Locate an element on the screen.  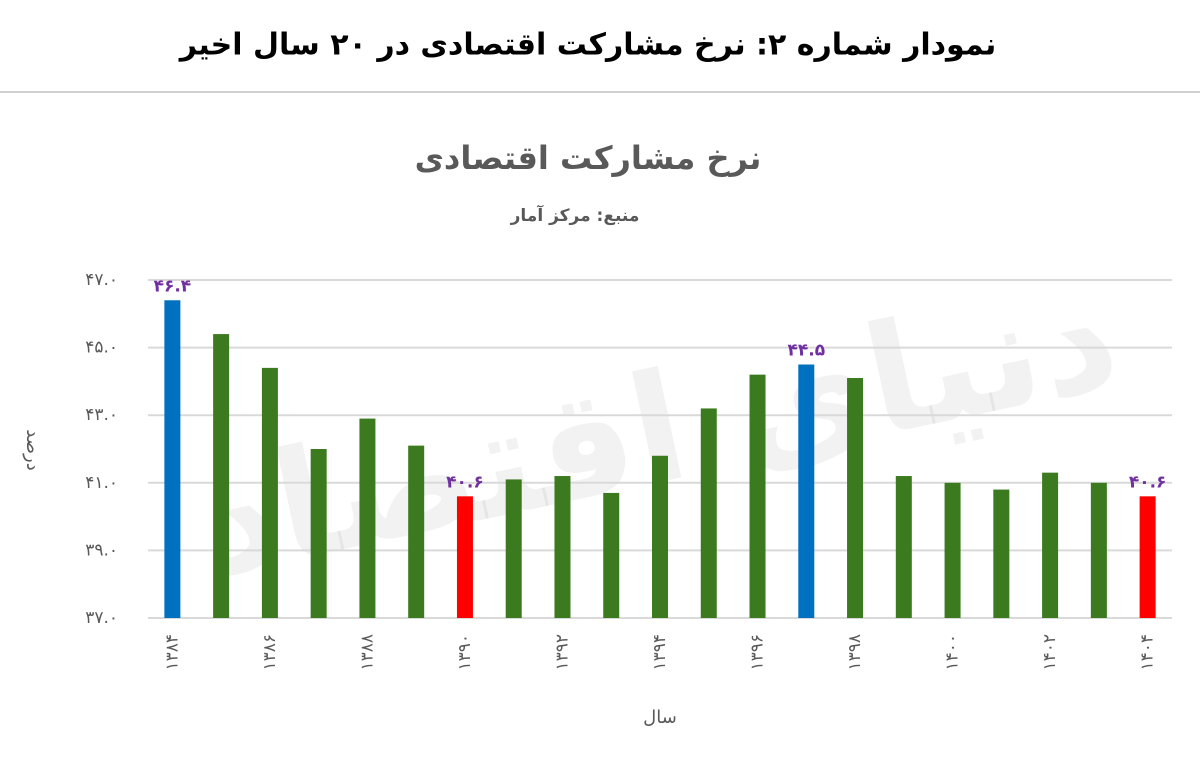
x-tick-label: ۱۳۸۴ is located at coordinates (172, 652).